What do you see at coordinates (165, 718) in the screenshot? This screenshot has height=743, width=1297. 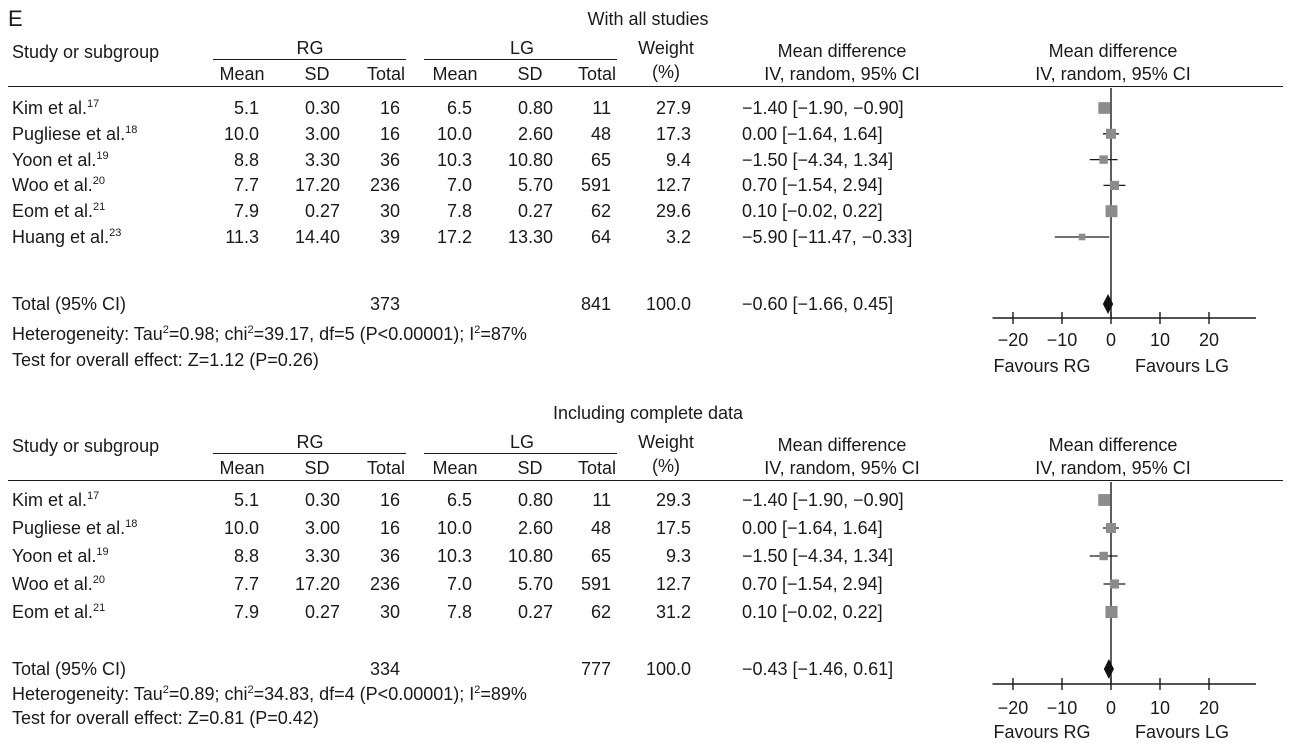 I see `overall-effect: Test for overall effect: Z=0.81 (P=0.42)` at bounding box center [165, 718].